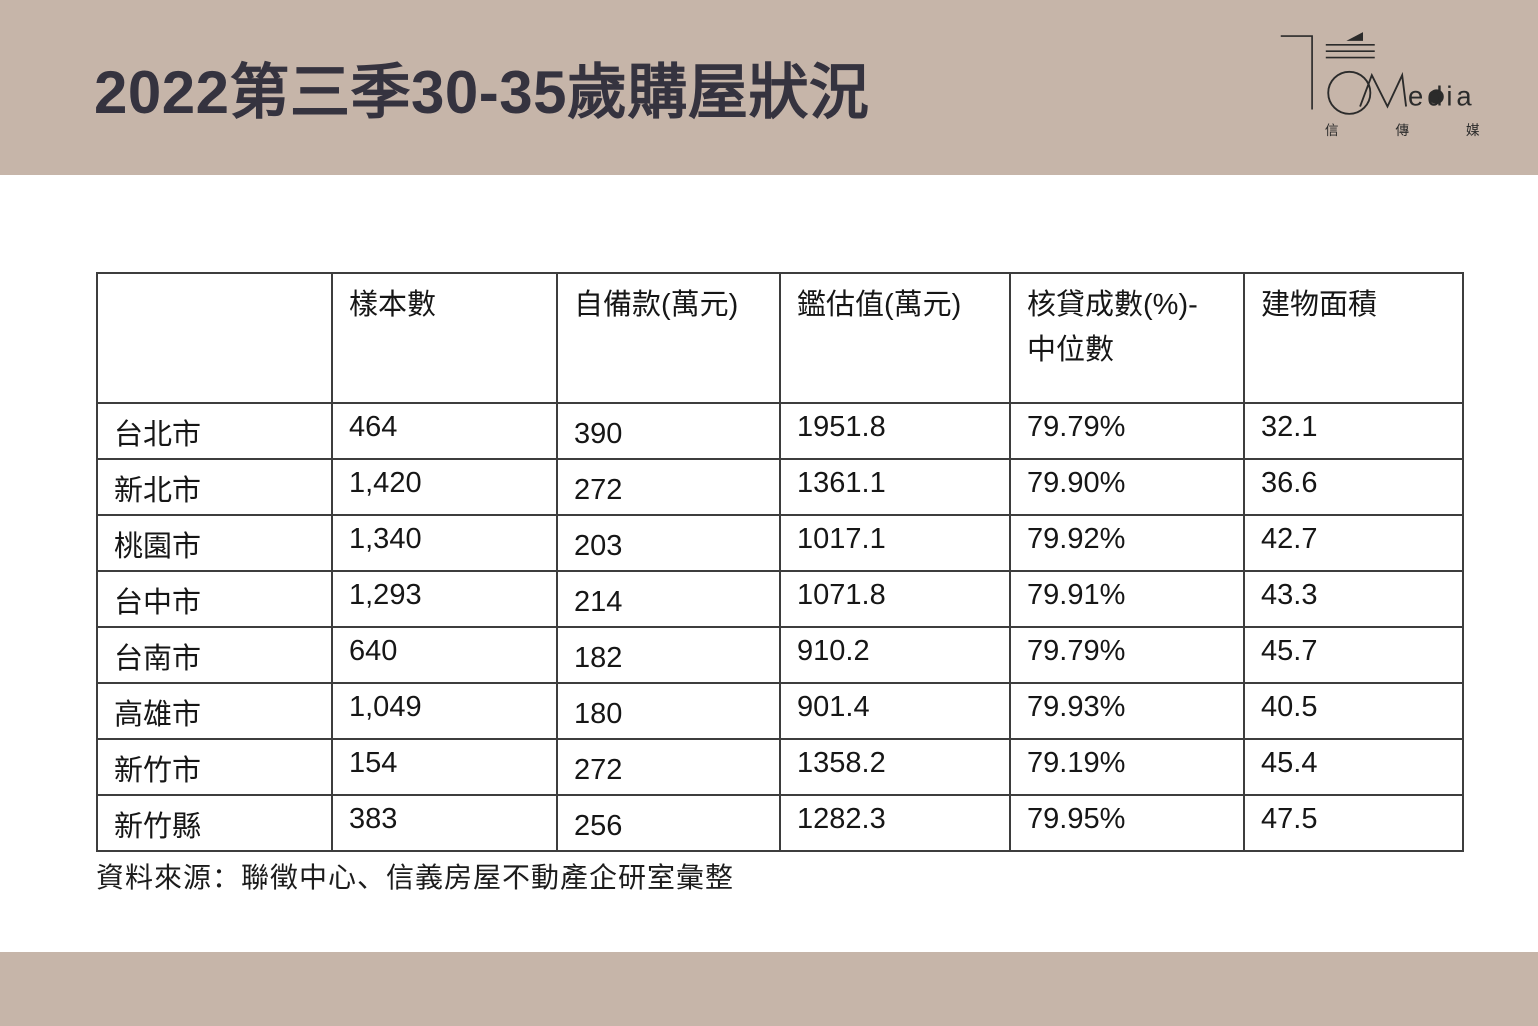 This screenshot has width=1538, height=1026. I want to click on value-cell: 214, so click(668, 599).